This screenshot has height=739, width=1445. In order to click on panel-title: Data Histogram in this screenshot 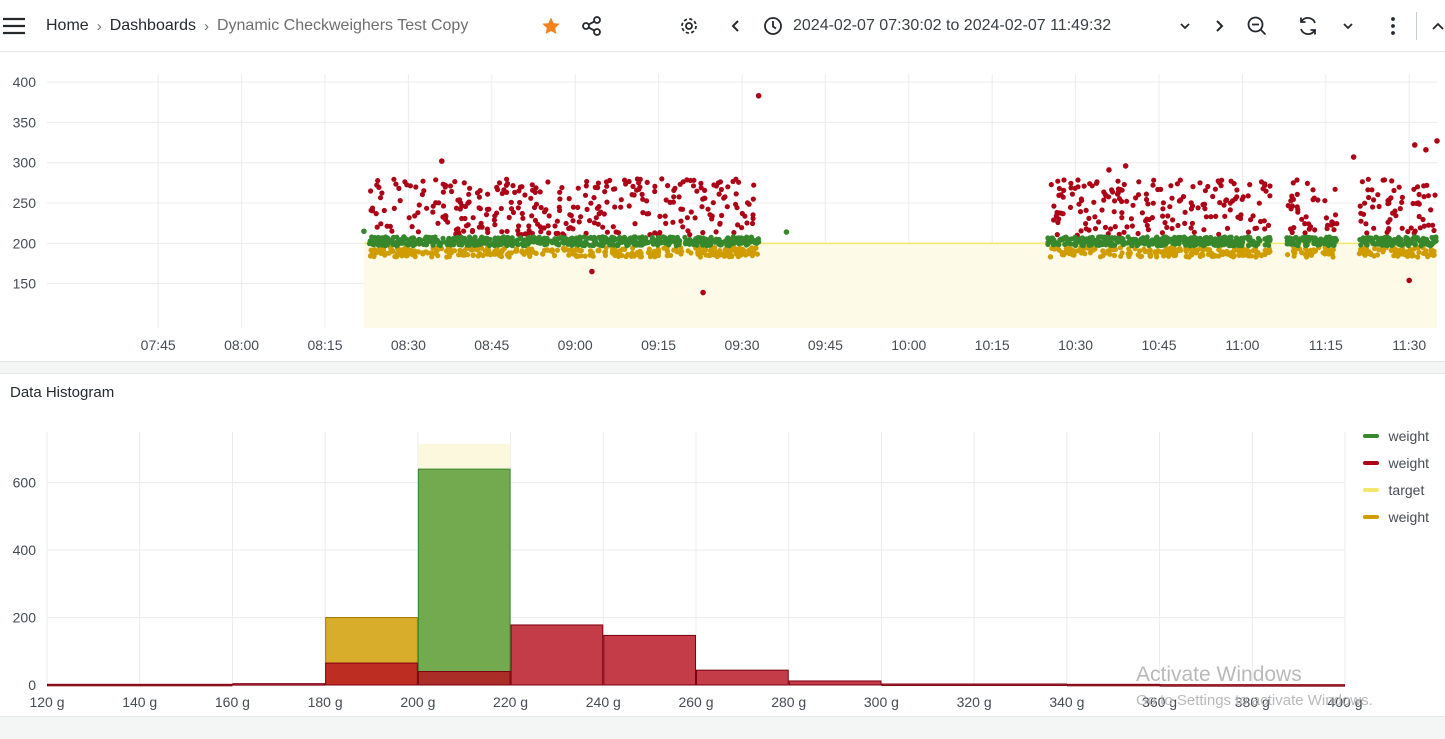, I will do `click(62, 392)`.